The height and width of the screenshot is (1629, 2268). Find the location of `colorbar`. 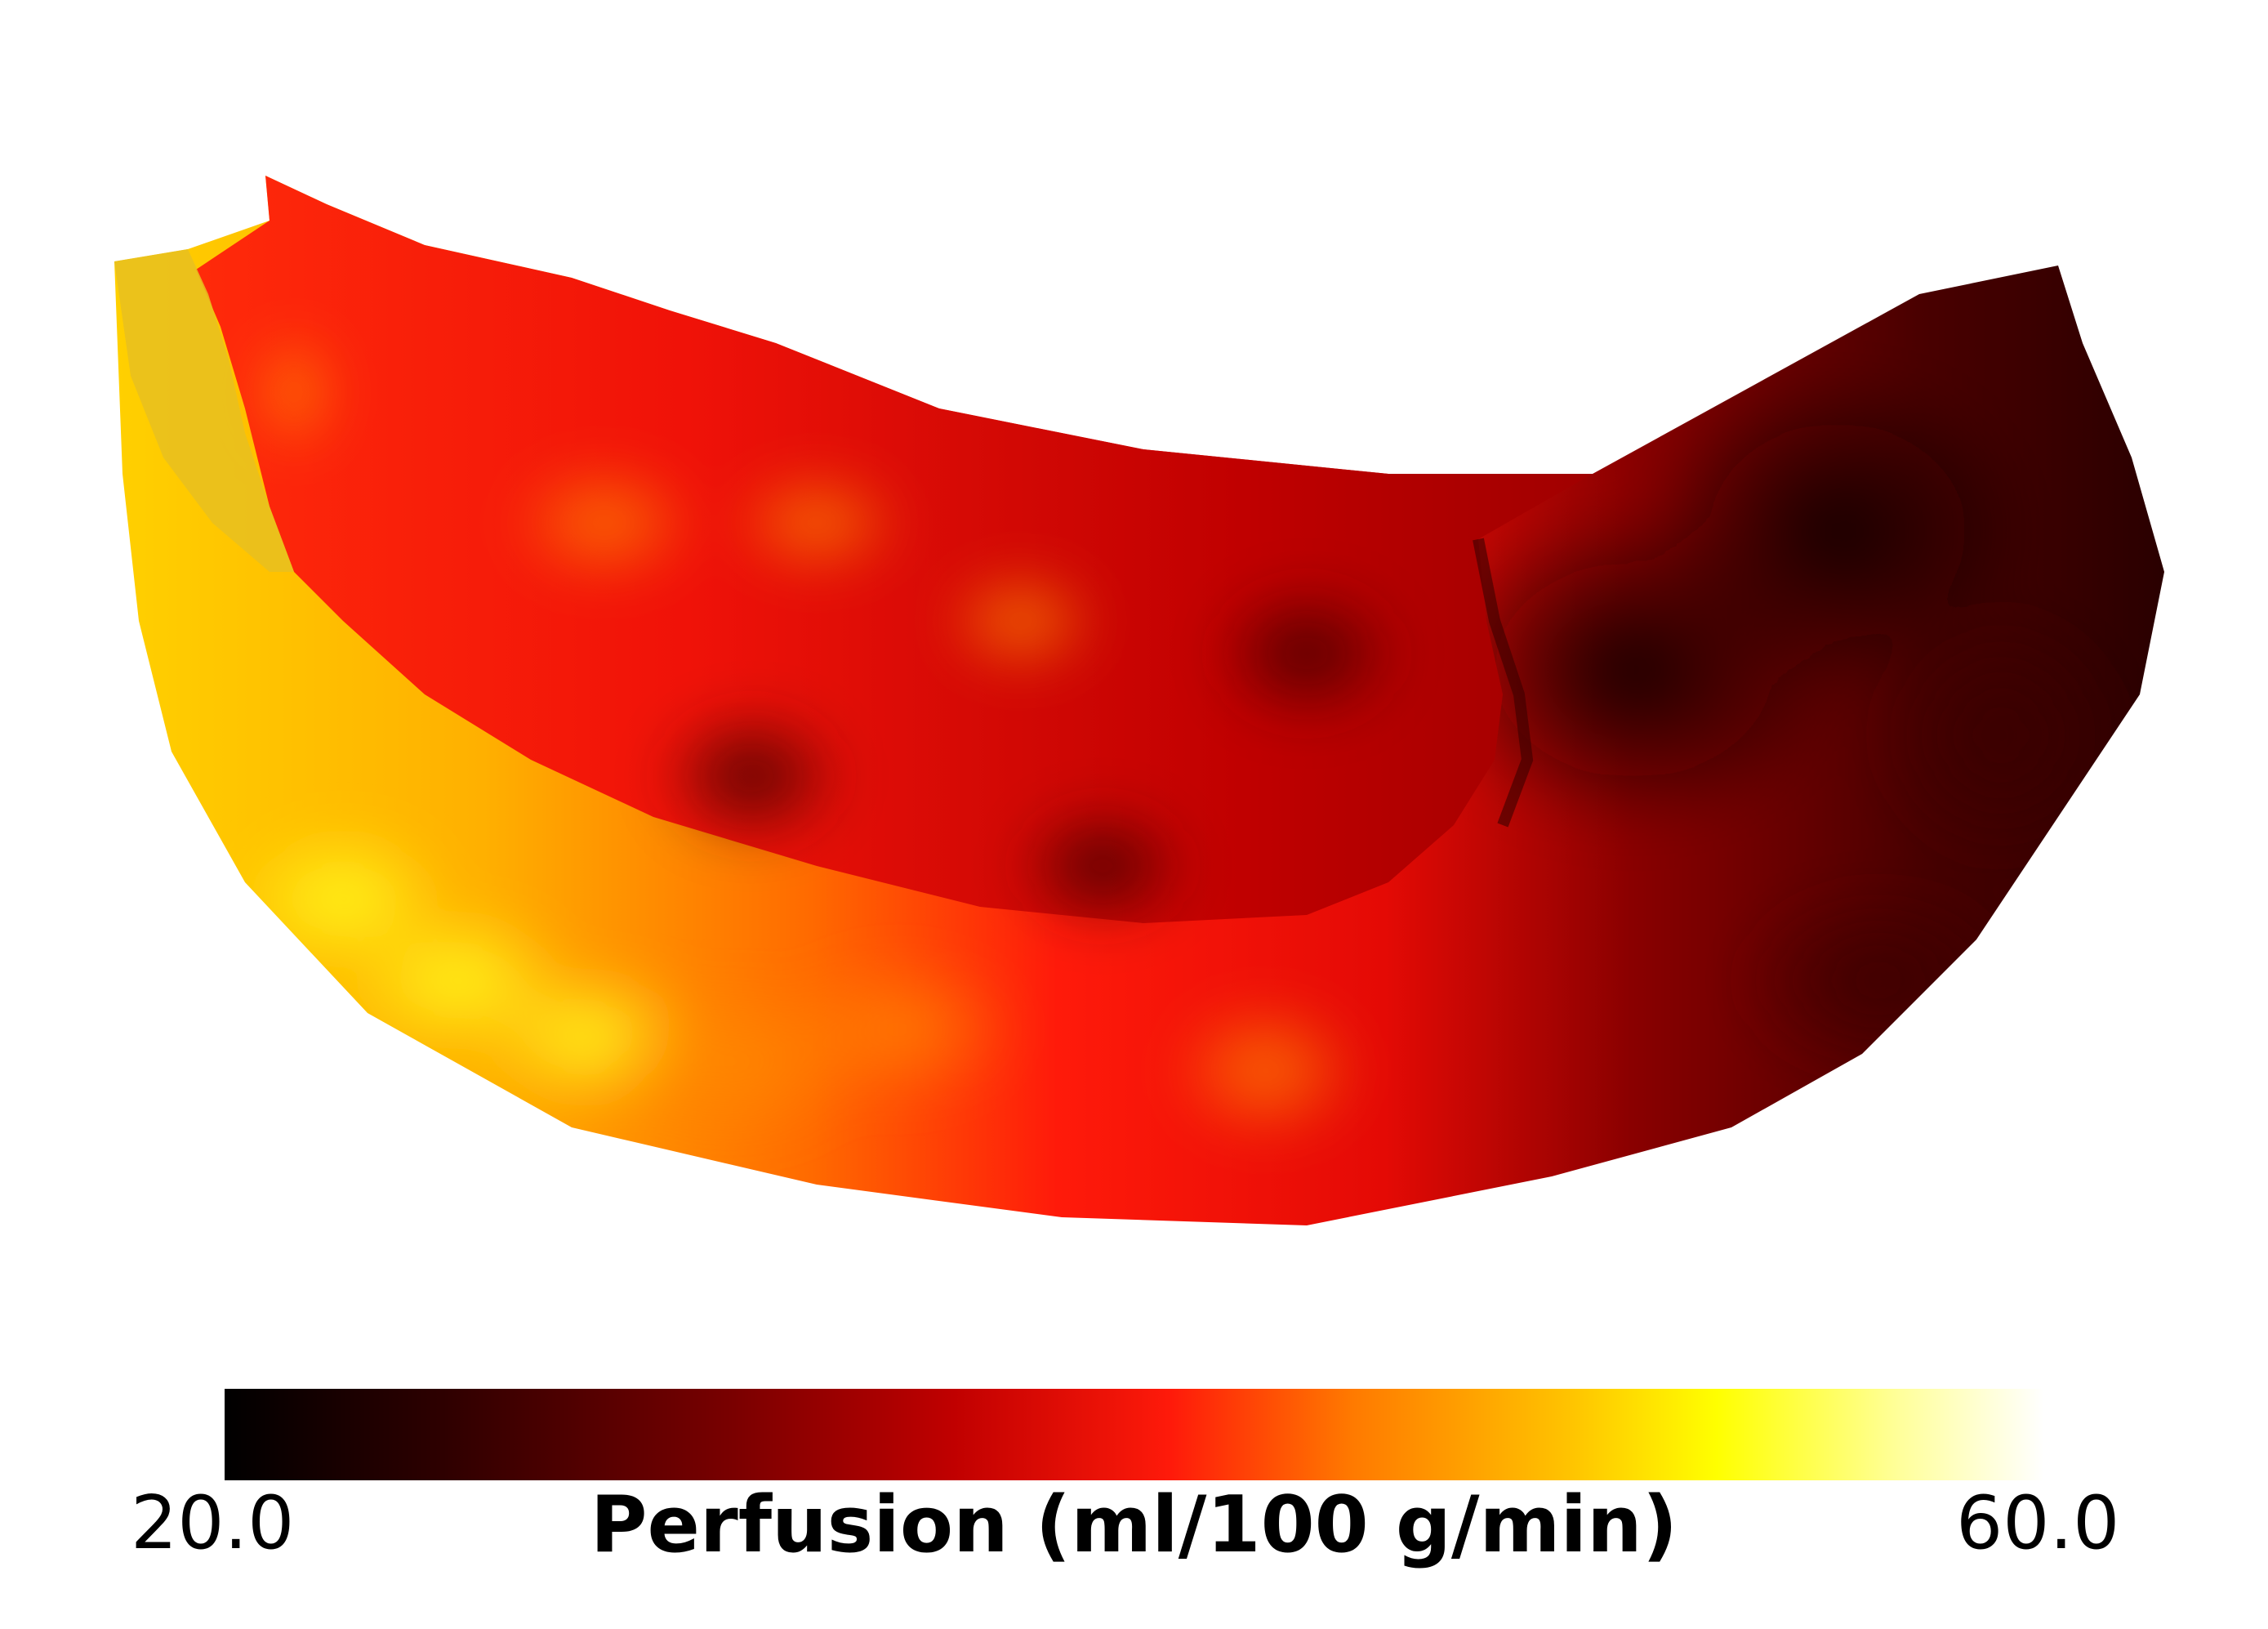

colorbar is located at coordinates (1134, 1434).